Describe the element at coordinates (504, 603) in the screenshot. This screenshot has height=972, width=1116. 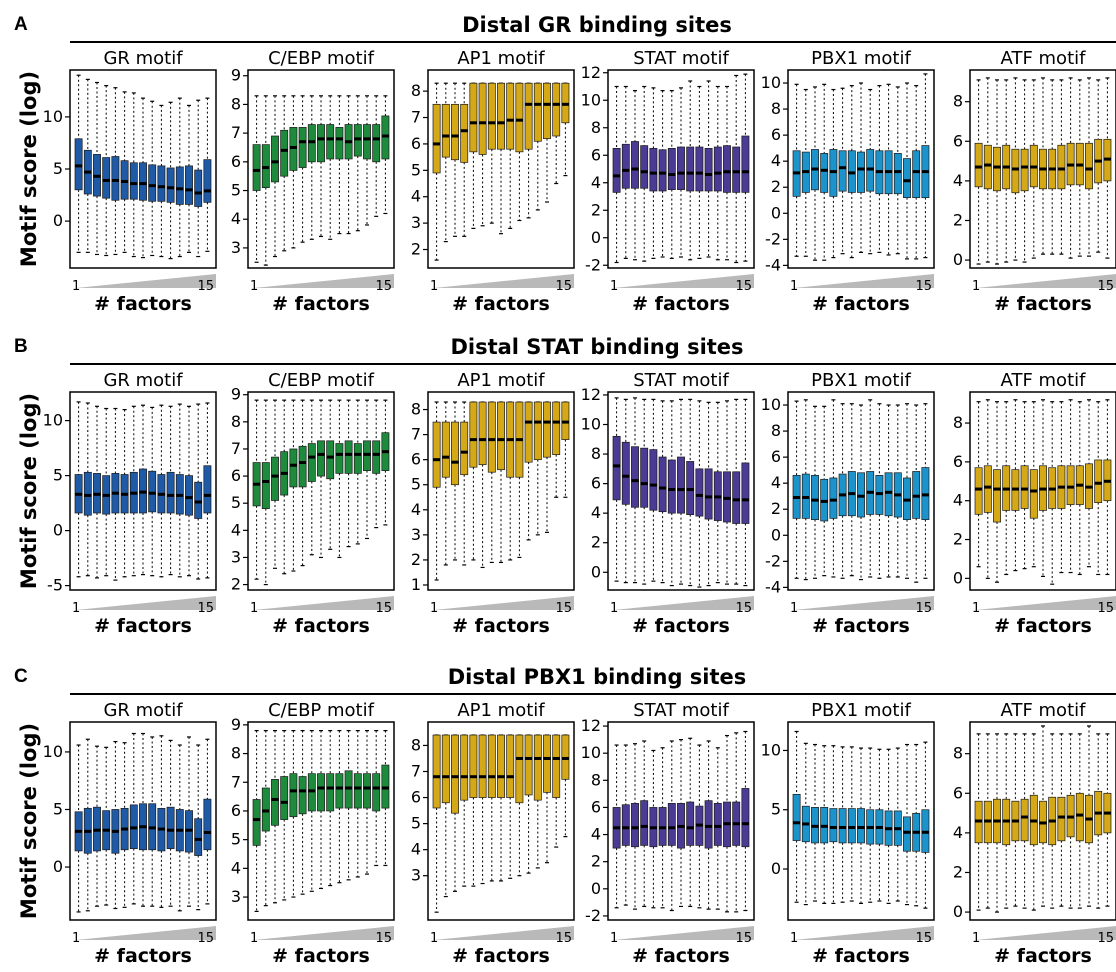
I see `factor-ramp` at that location.